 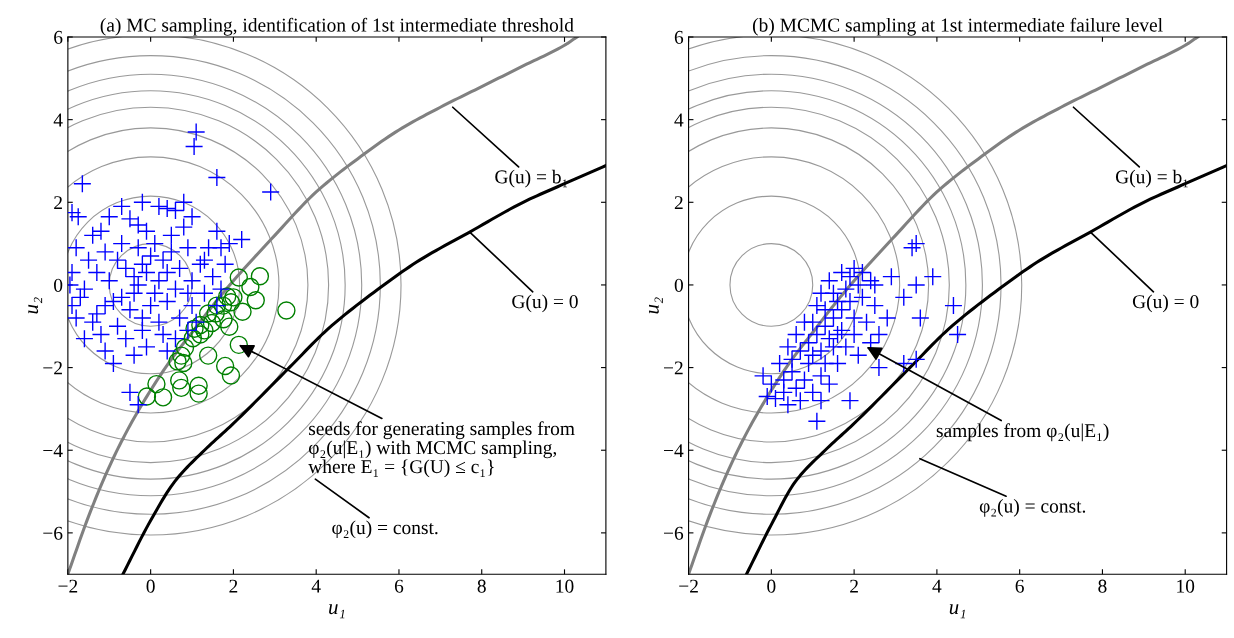 I want to click on annotation: G(u) = b₁, so click(x=531, y=178).